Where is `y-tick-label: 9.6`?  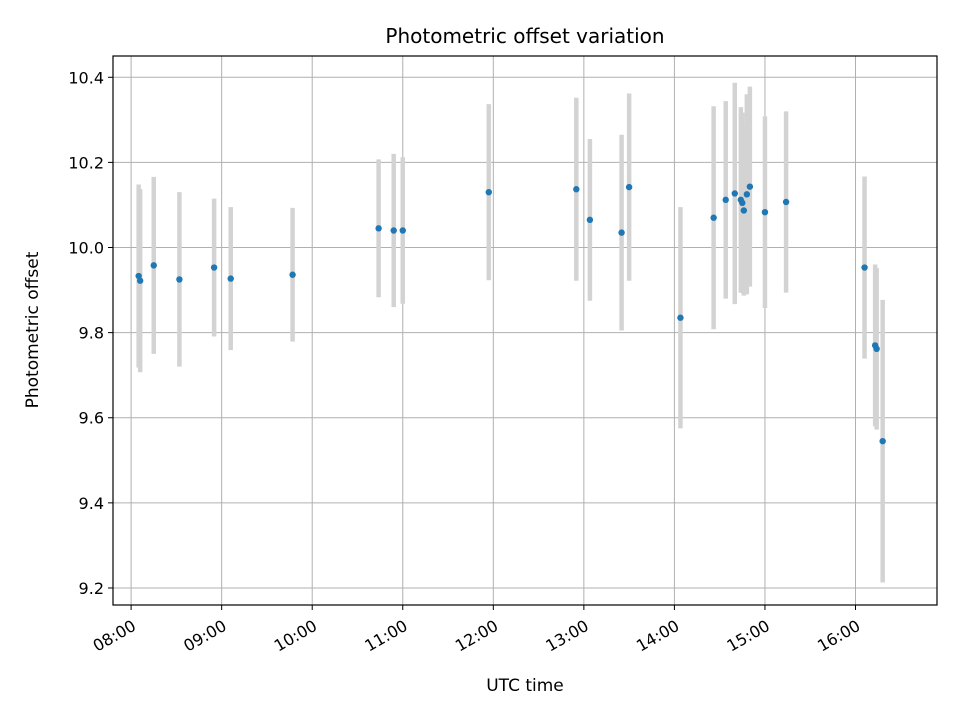 y-tick-label: 9.6 is located at coordinates (91, 418).